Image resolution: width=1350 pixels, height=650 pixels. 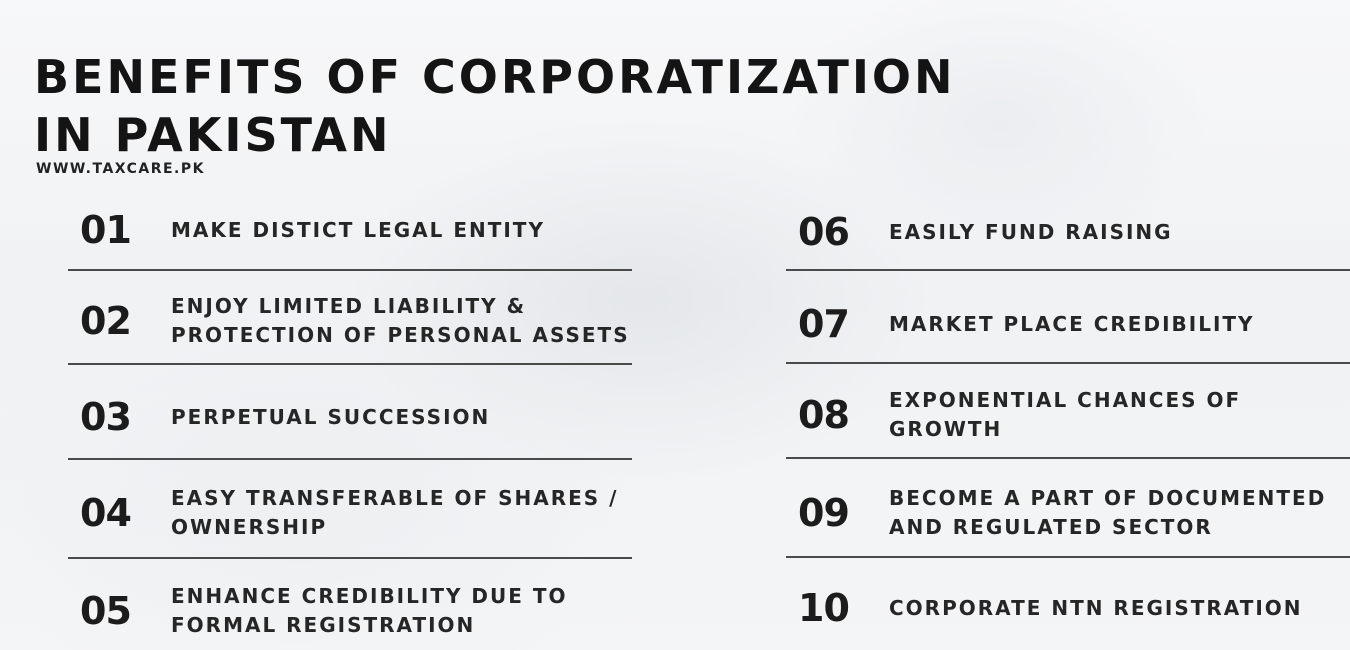 I want to click on benefit-label: CORPORATE NTN REGISTRATION, so click(x=1096, y=607).